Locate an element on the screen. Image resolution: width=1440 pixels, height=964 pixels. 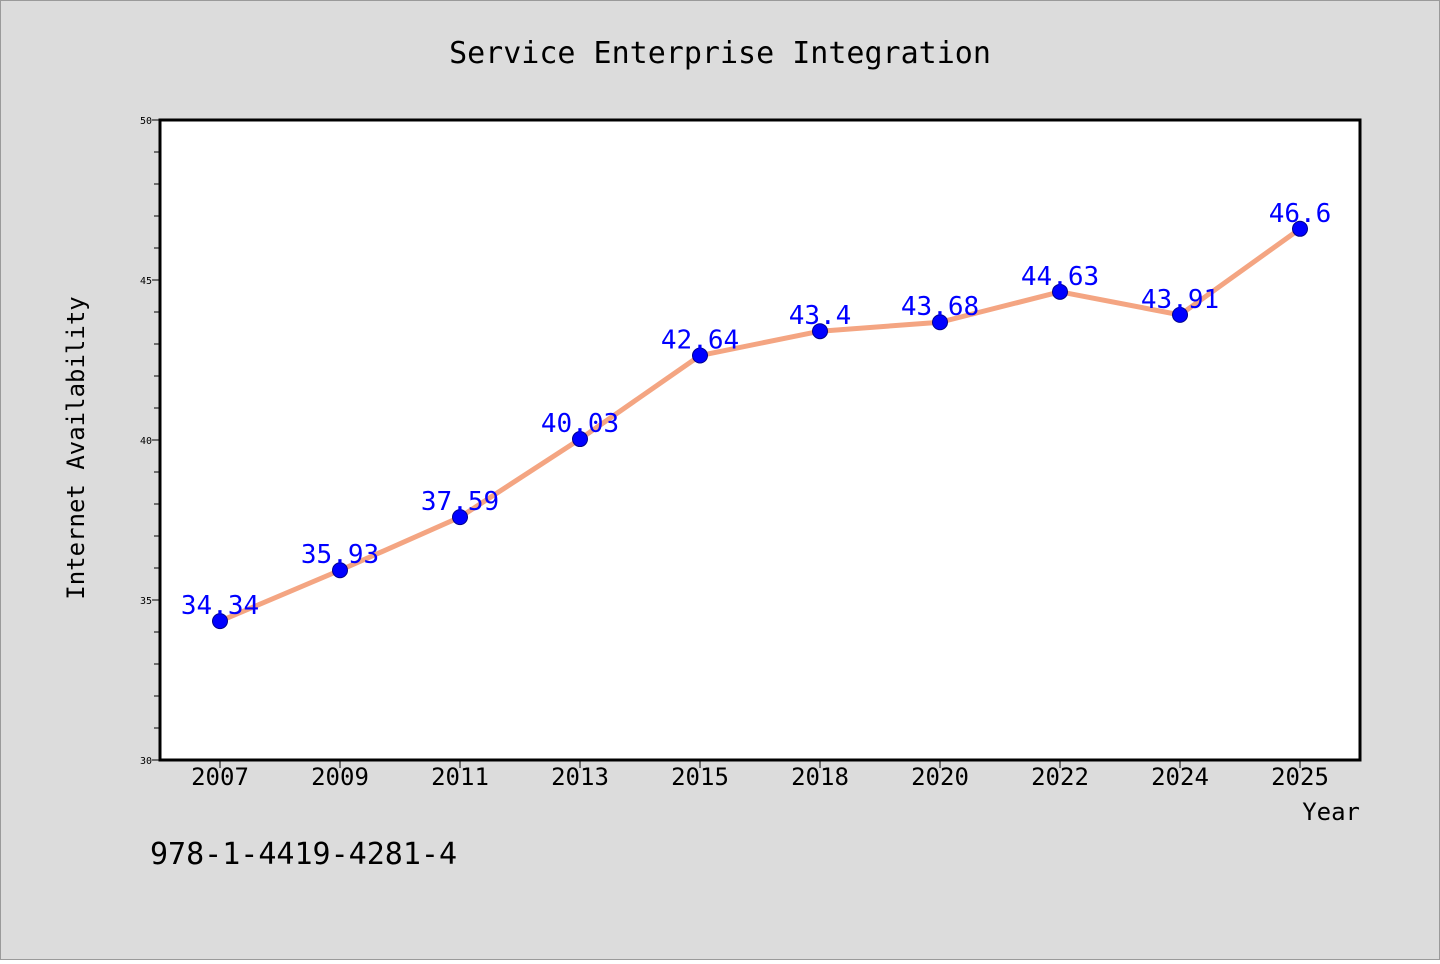
data-label: 37.59 is located at coordinates (460, 502).